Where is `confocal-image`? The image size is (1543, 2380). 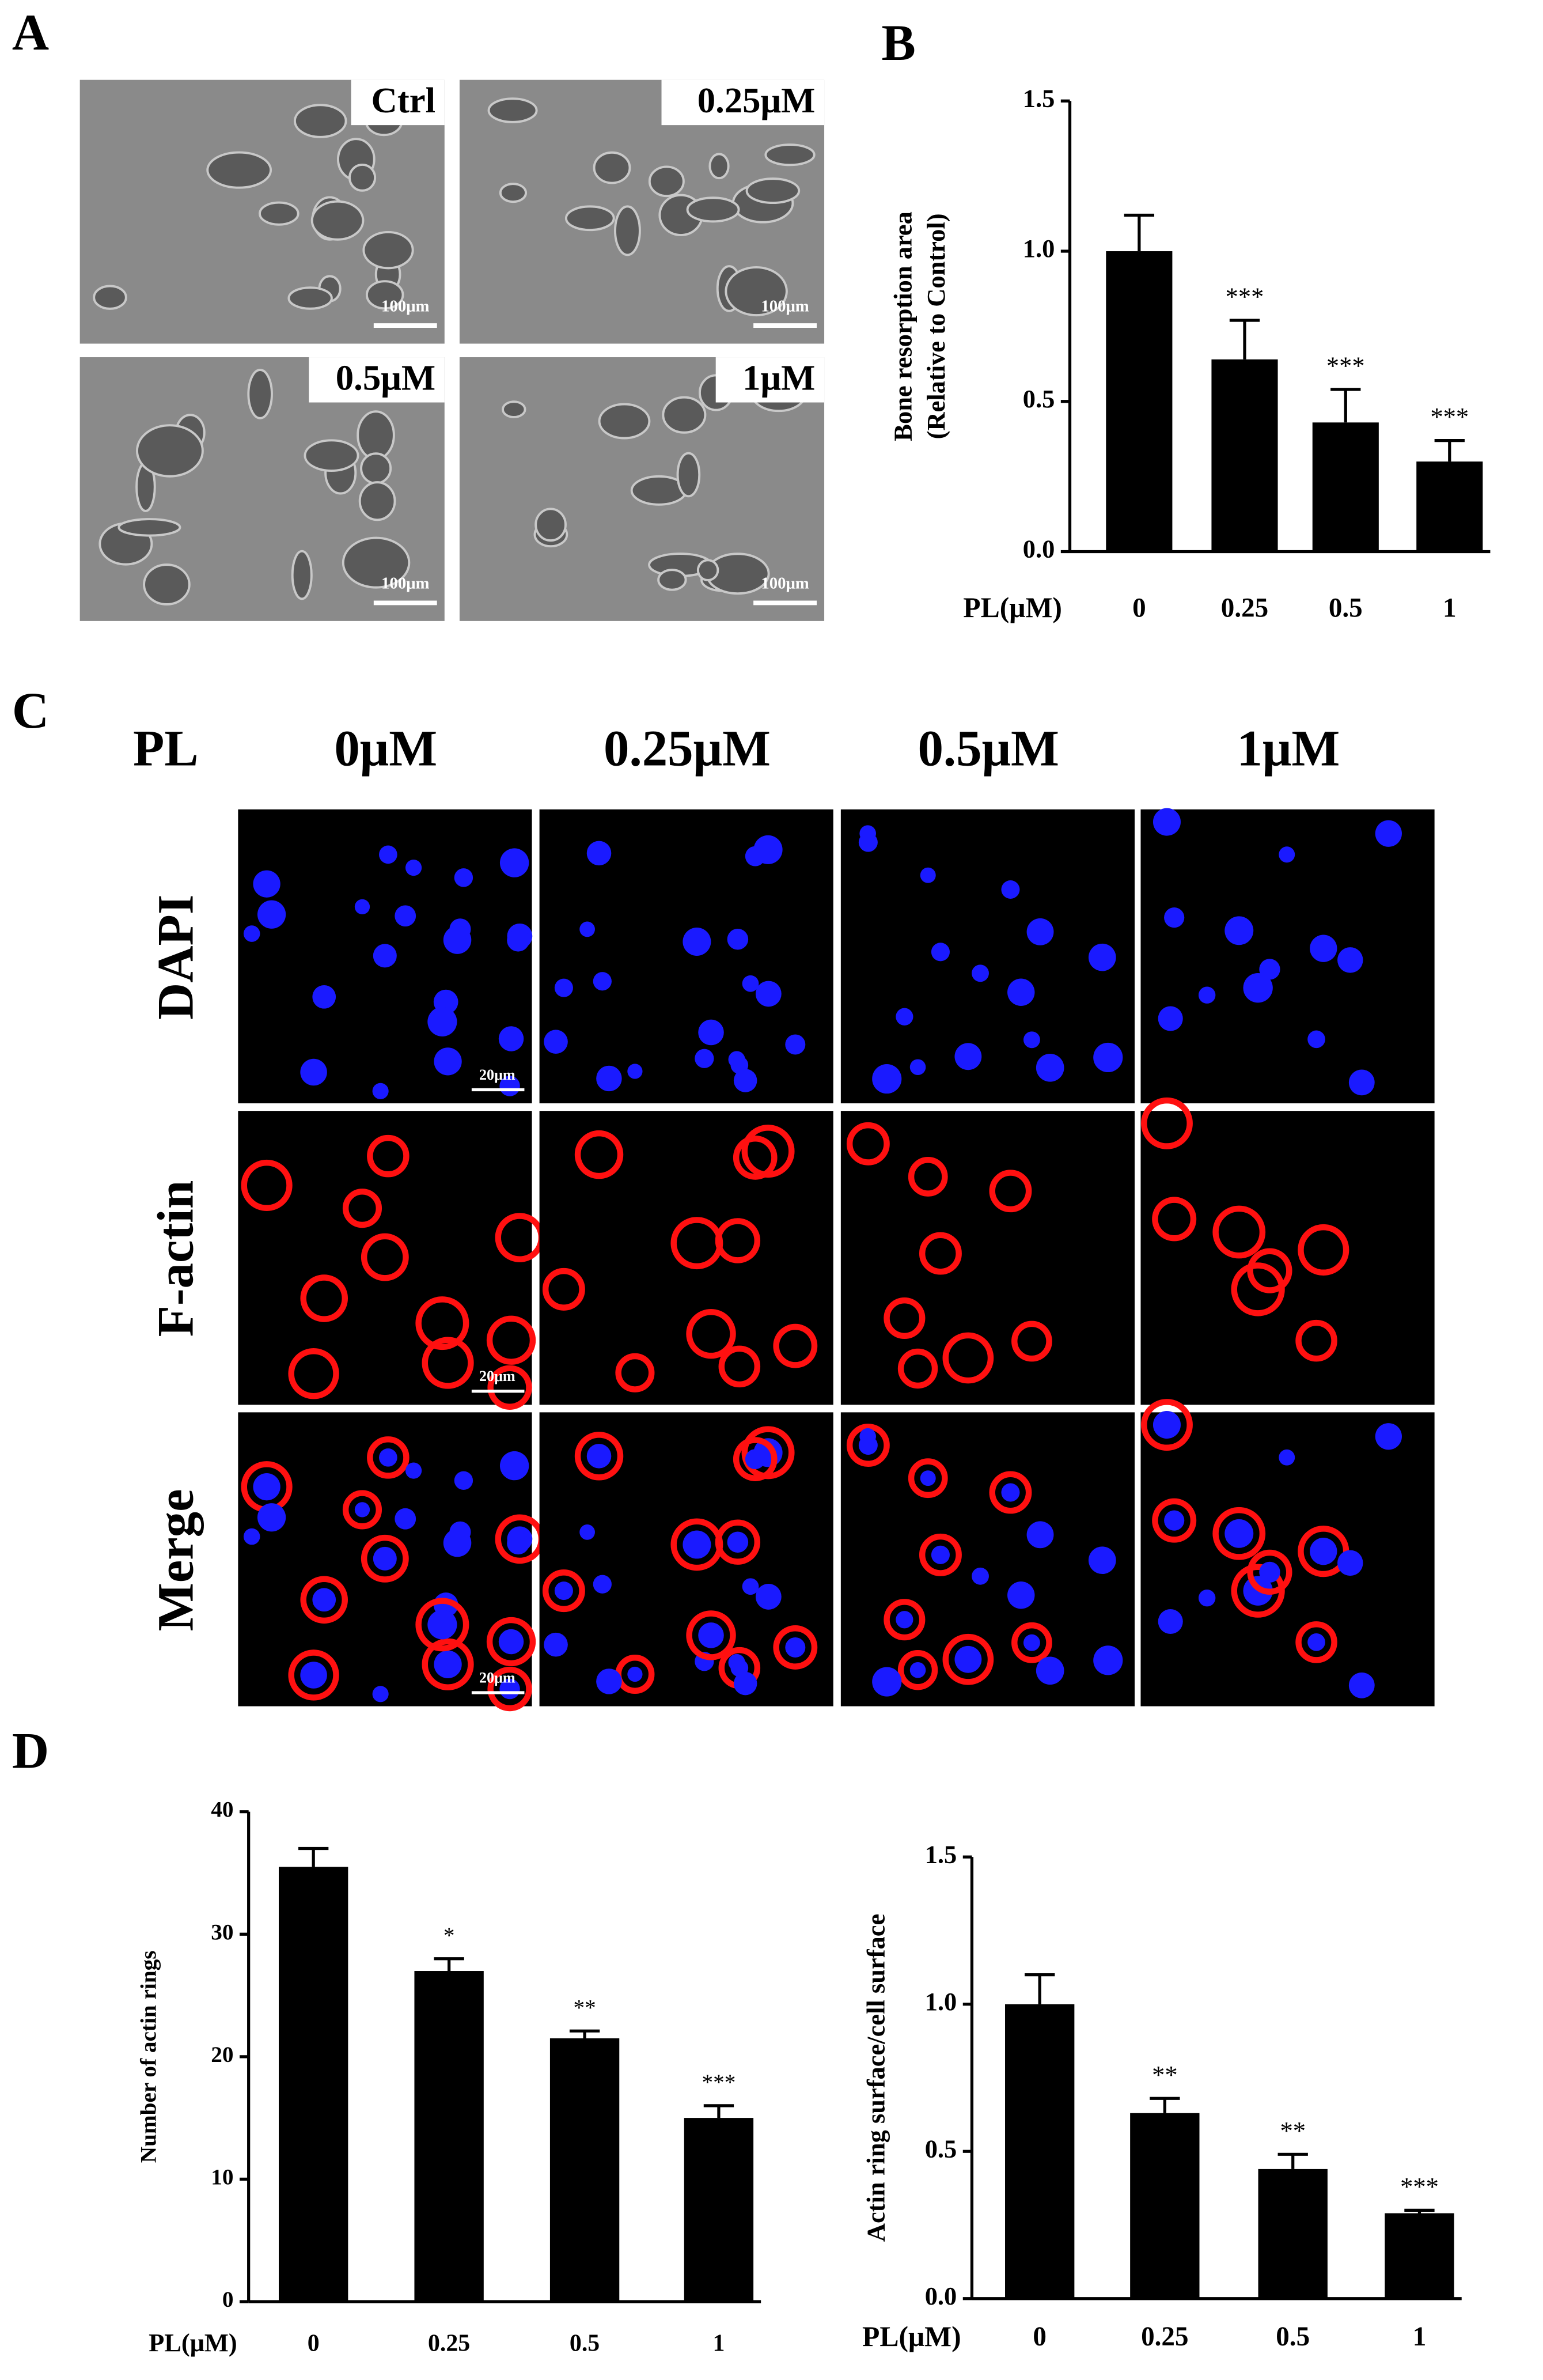
confocal-image is located at coordinates (385, 1258).